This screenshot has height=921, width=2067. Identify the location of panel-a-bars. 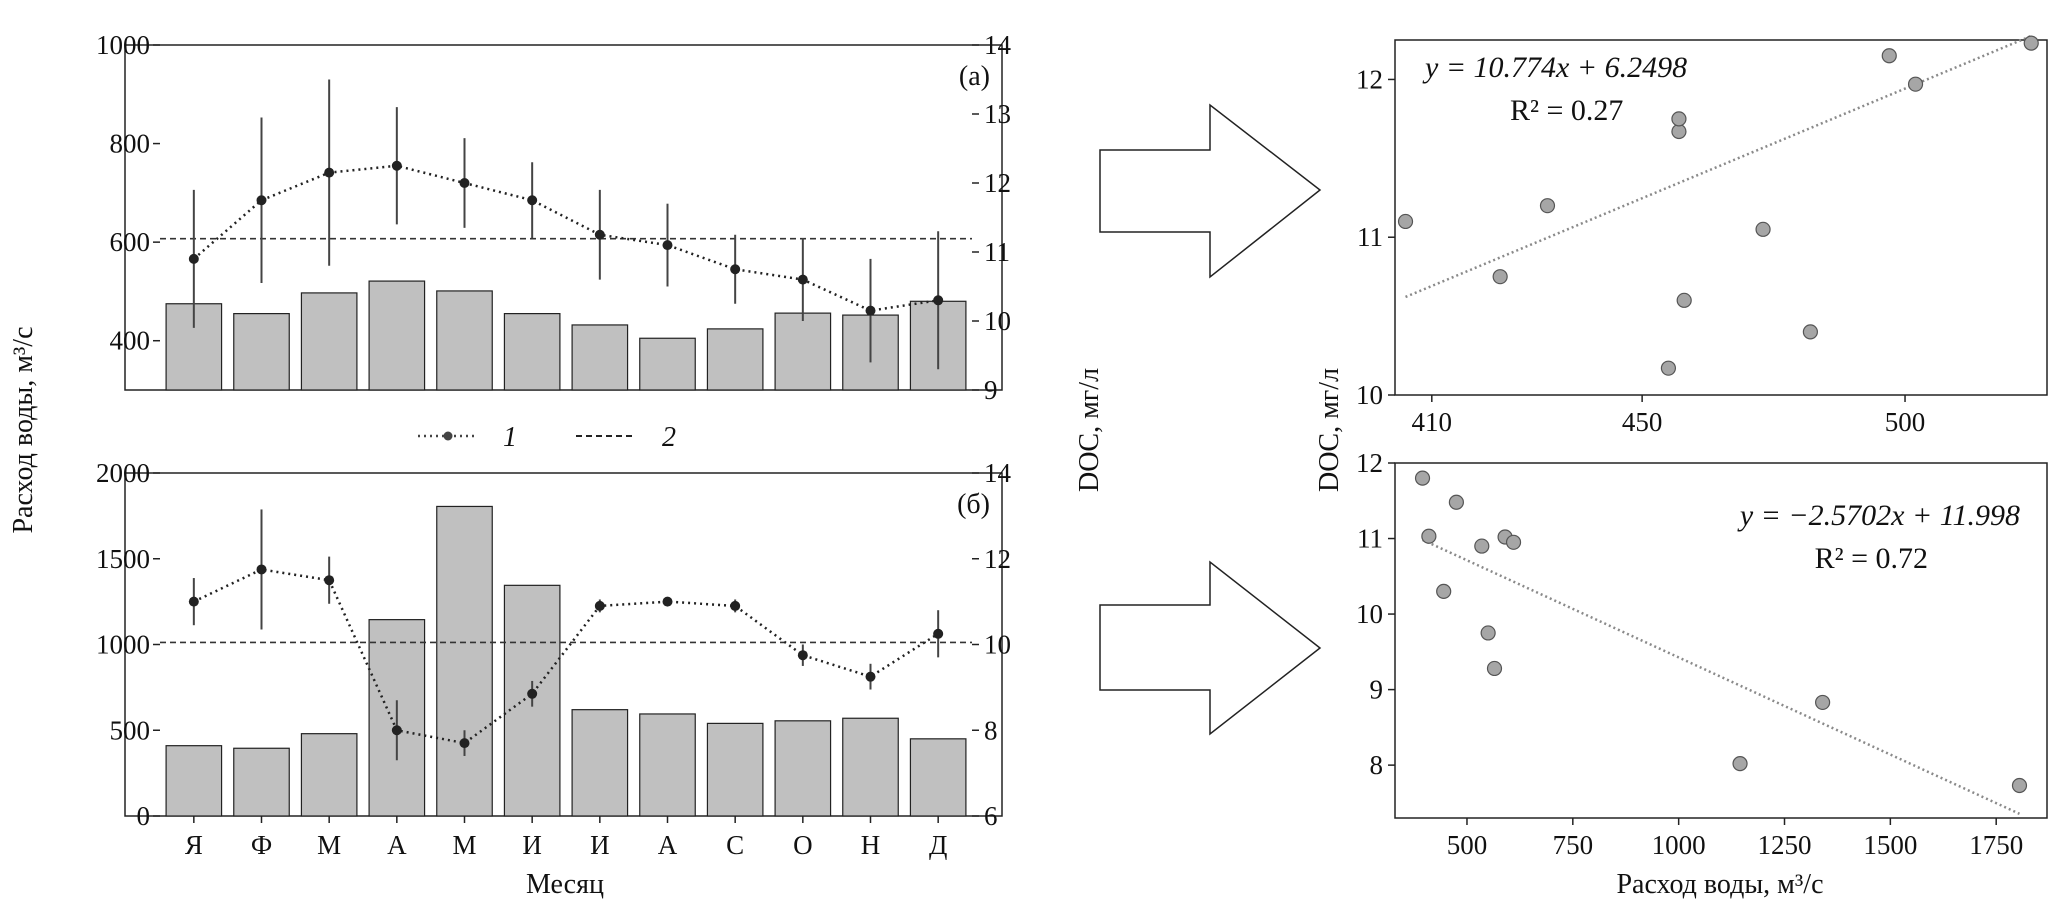
(566, 335).